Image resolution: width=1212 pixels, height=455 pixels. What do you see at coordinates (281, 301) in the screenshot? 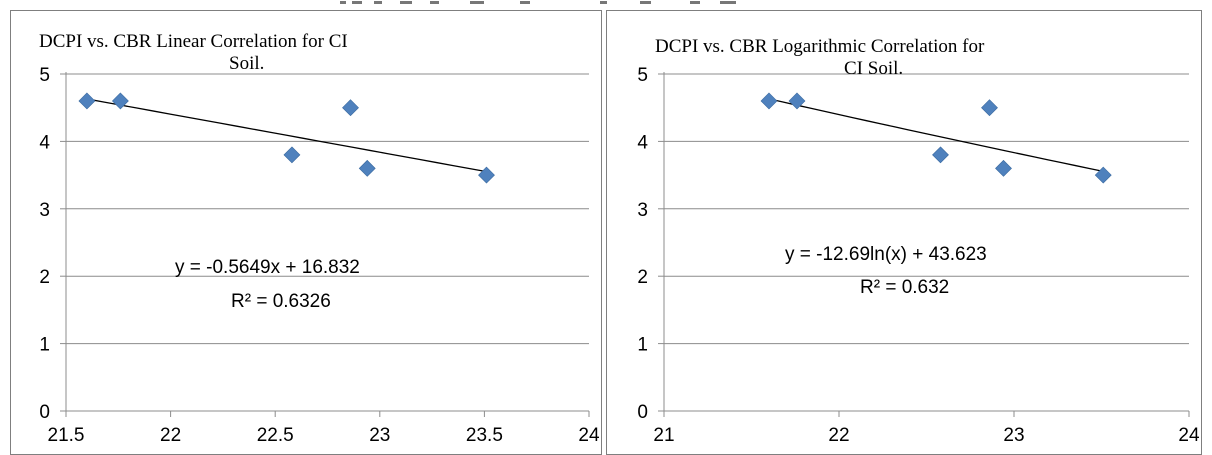
I see `r-squared-label: R² = 0.6326` at bounding box center [281, 301].